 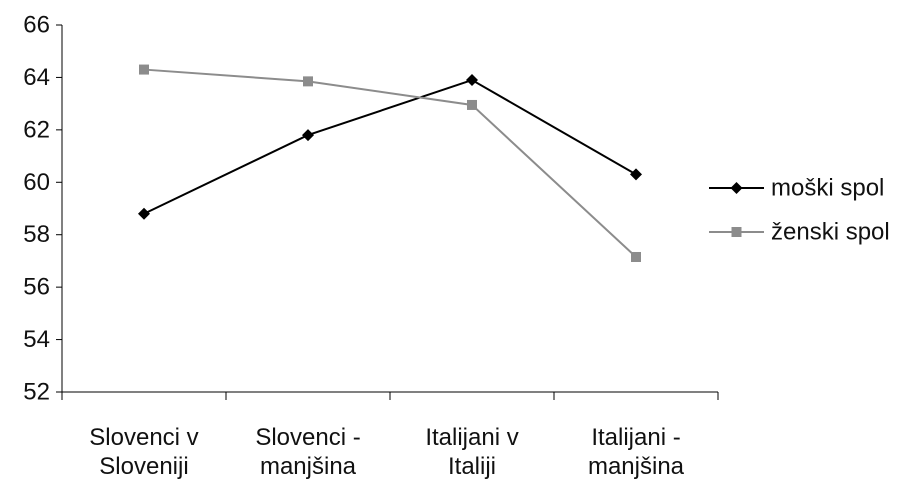 I want to click on x-category-label: Italiji, so click(x=472, y=466).